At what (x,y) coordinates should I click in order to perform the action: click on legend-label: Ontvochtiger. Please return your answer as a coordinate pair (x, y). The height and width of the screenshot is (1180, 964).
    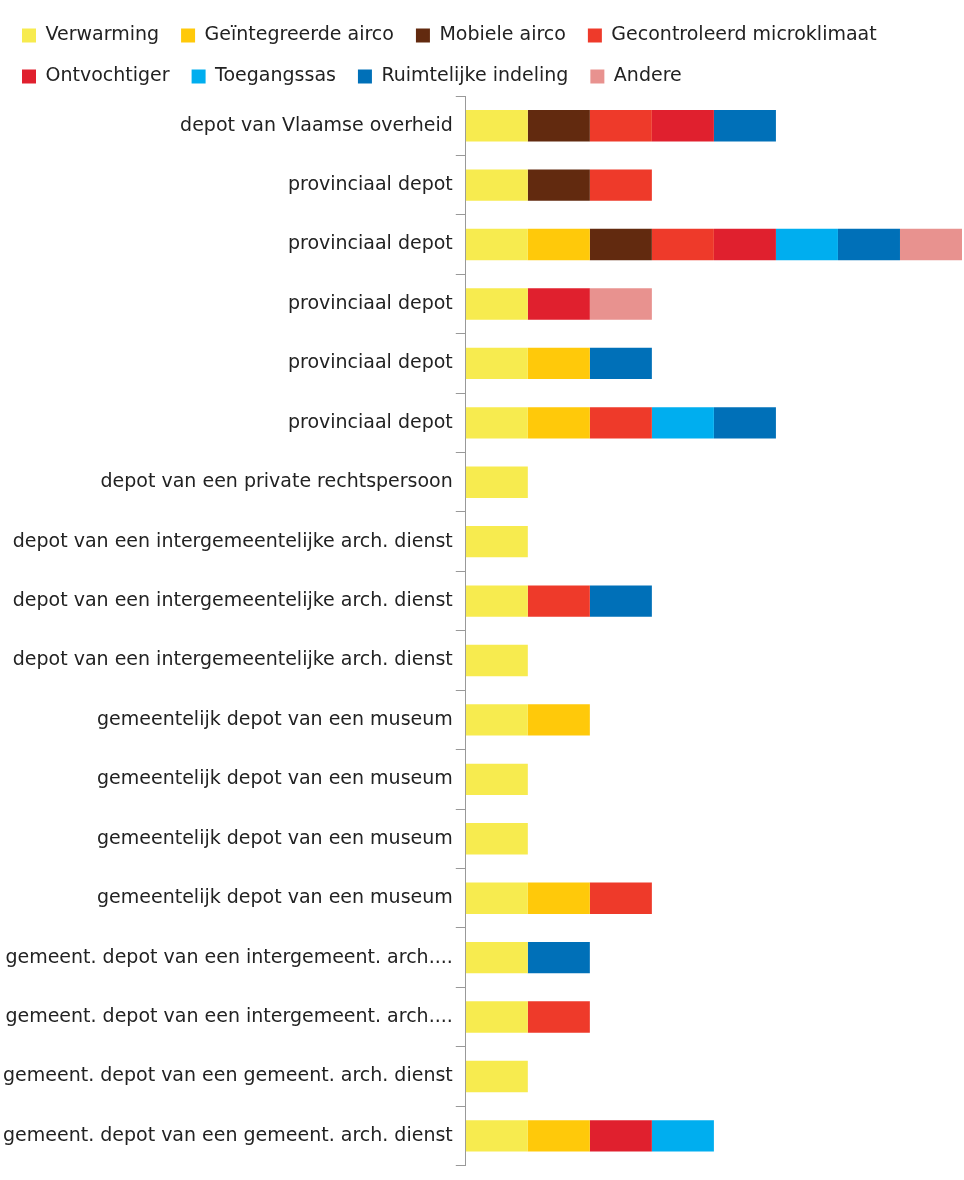
    Looking at the image, I should click on (107, 74).